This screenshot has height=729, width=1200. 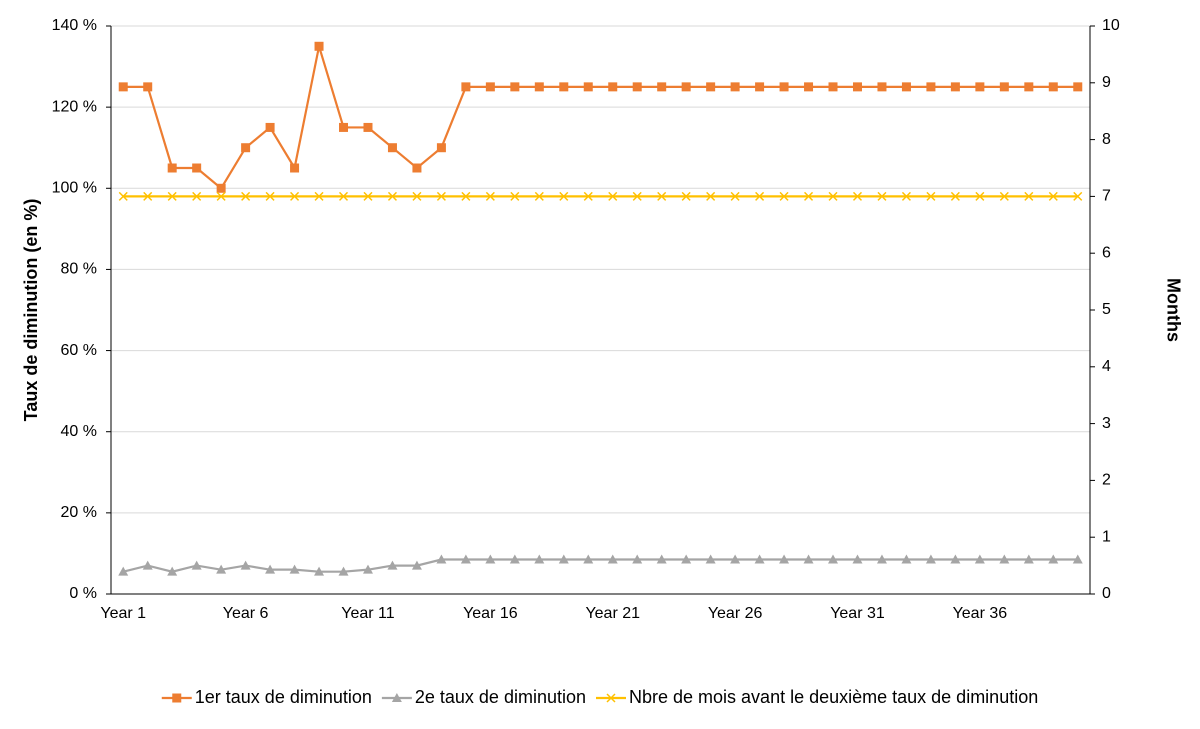 What do you see at coordinates (83, 593) in the screenshot?
I see `y-tick-label: 0 %` at bounding box center [83, 593].